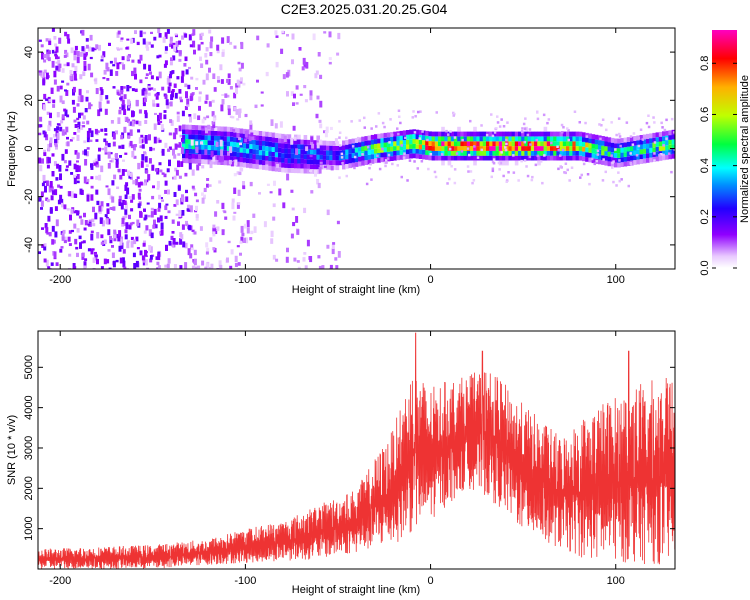 The height and width of the screenshot is (600, 750). Describe the element at coordinates (29, 367) in the screenshot. I see `y-tick-label: 5000` at that location.